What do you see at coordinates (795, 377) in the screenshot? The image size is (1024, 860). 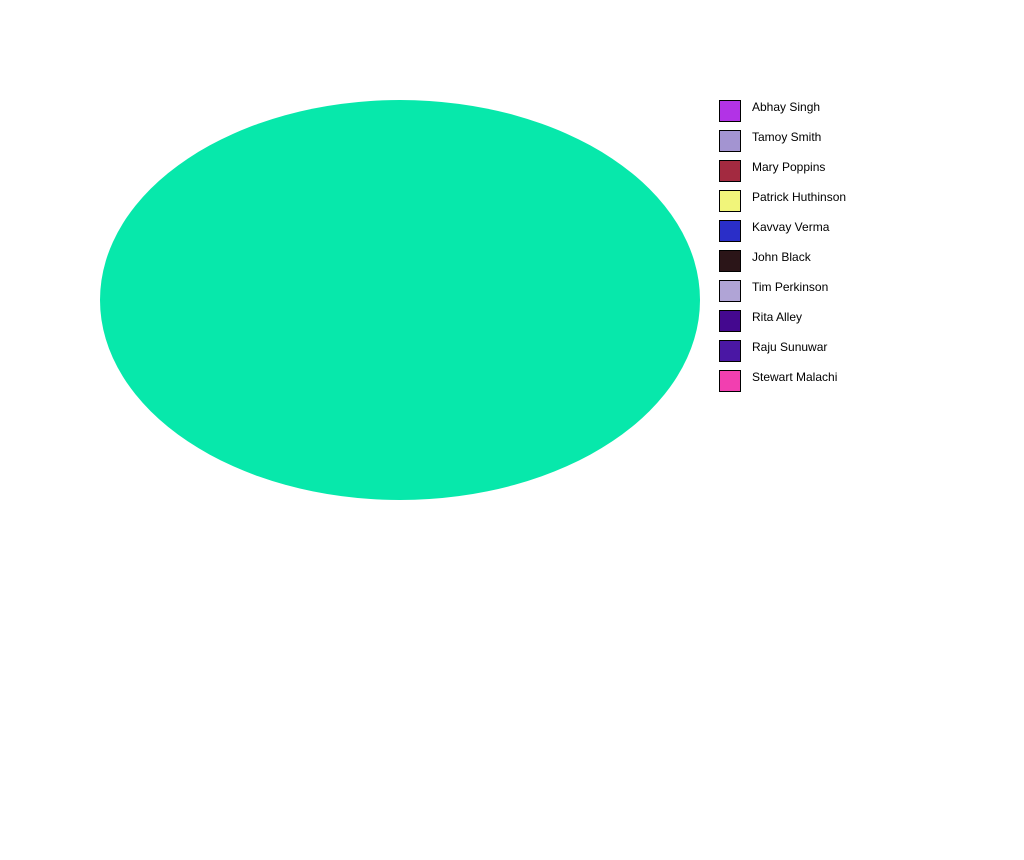 I see `legend-label: Stewart Malachi` at bounding box center [795, 377].